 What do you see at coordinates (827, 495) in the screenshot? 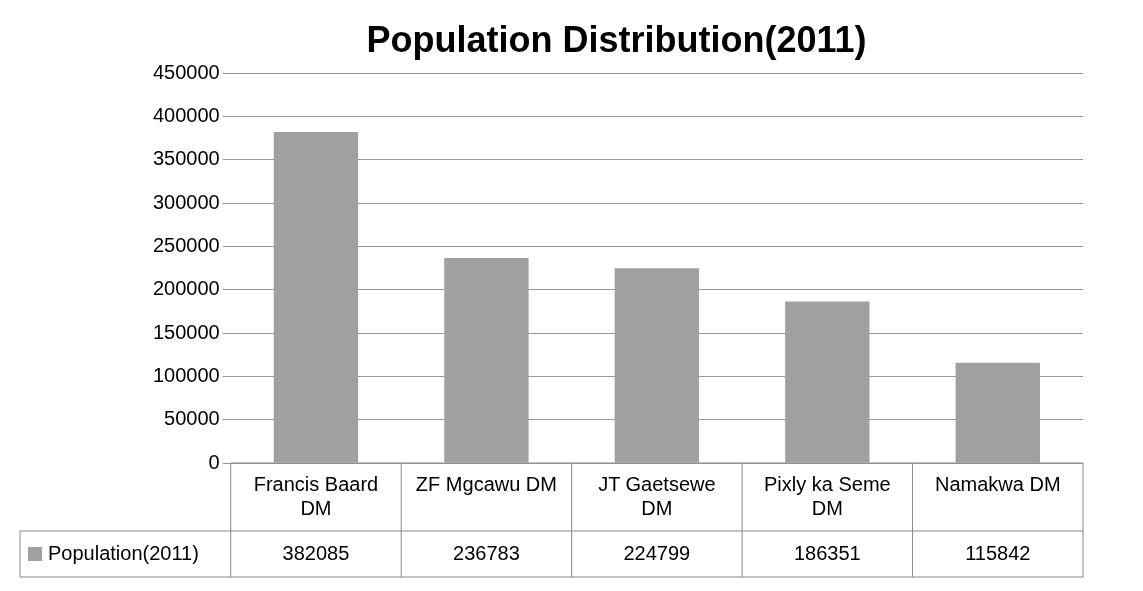
I see `x-tick-label: Pixly ka Seme DM` at bounding box center [827, 495].